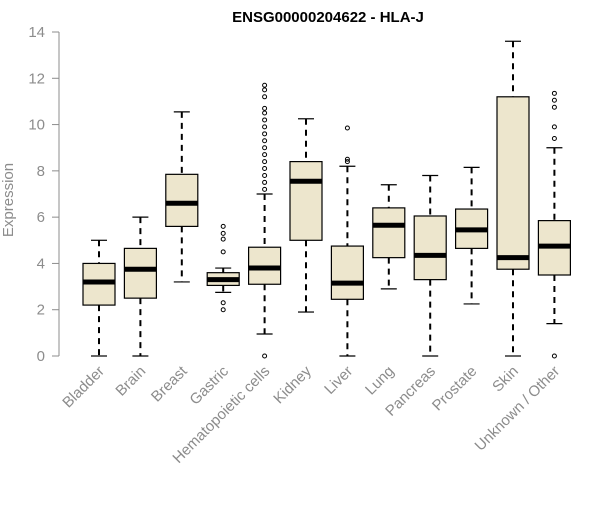  I want to click on chart-title: ENSG00000204622 - HLA-J, so click(328, 17).